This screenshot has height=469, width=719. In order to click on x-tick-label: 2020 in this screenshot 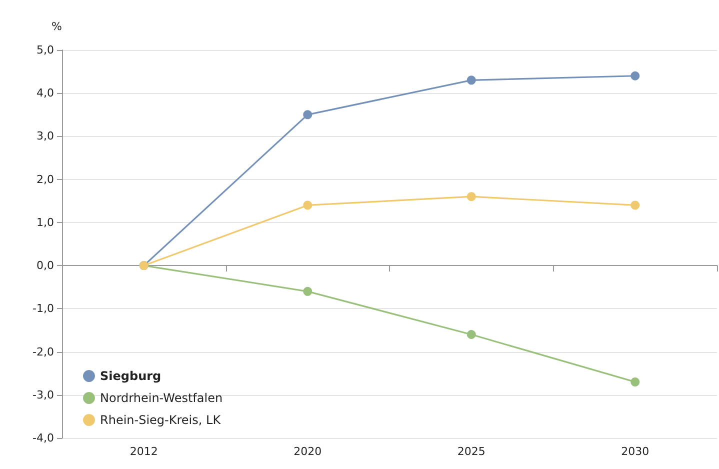, I will do `click(308, 451)`.